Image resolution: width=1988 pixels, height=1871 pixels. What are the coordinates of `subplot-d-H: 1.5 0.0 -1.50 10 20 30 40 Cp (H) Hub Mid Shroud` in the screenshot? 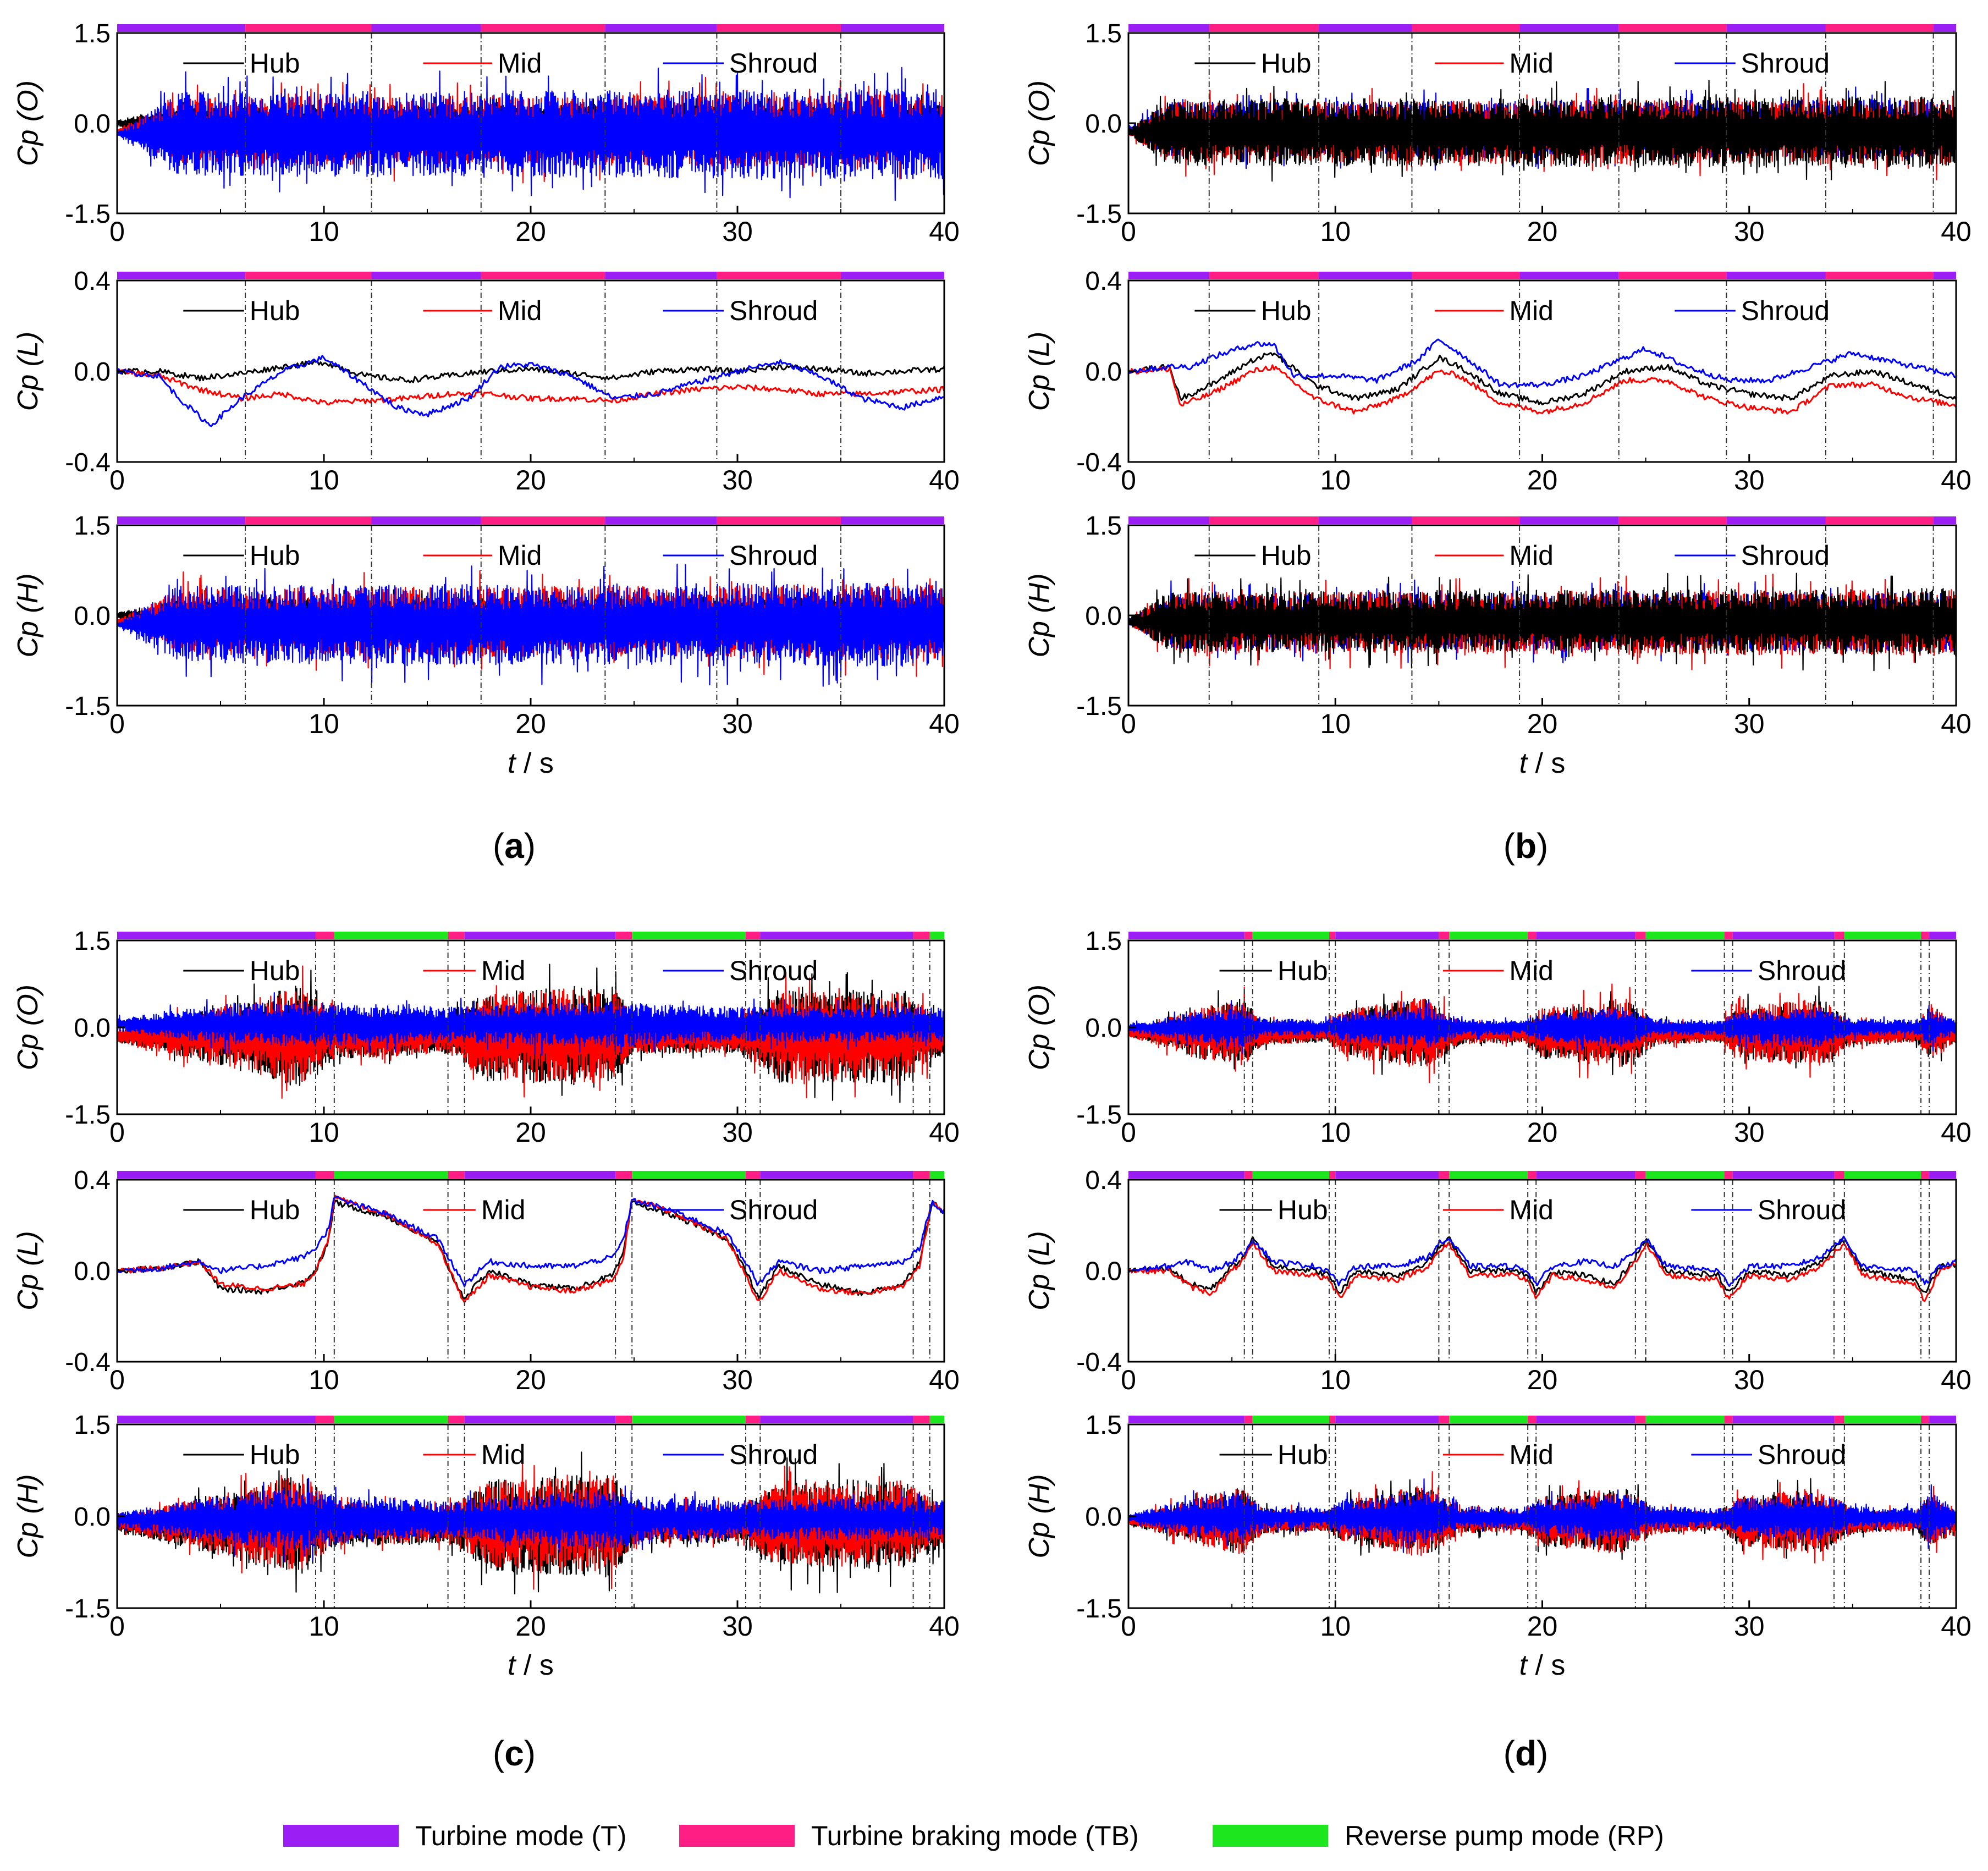 It's located at (1497, 1526).